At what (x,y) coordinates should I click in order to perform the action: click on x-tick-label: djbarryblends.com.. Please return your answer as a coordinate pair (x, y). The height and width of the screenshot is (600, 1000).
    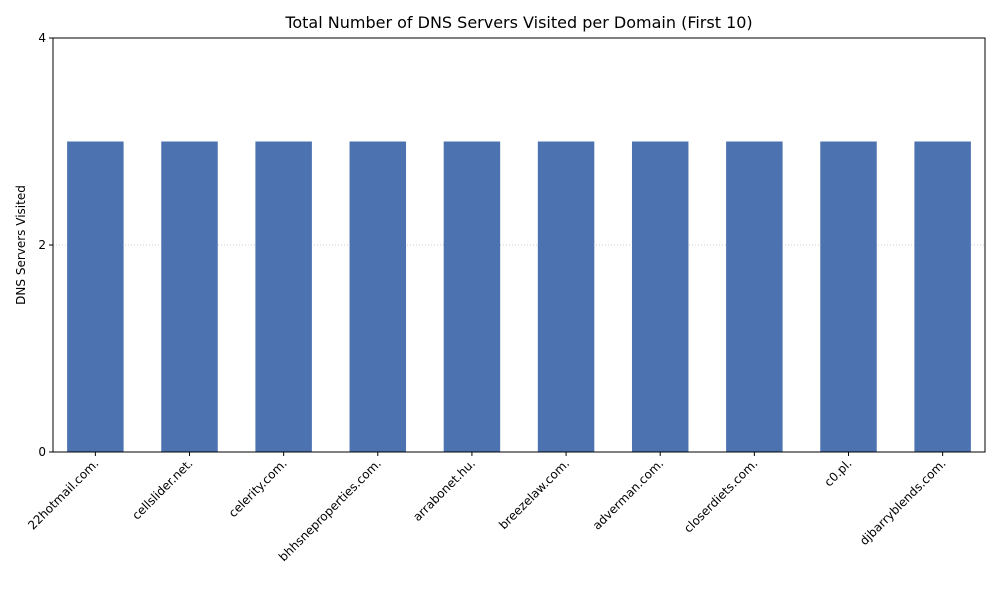
    Looking at the image, I should click on (903, 502).